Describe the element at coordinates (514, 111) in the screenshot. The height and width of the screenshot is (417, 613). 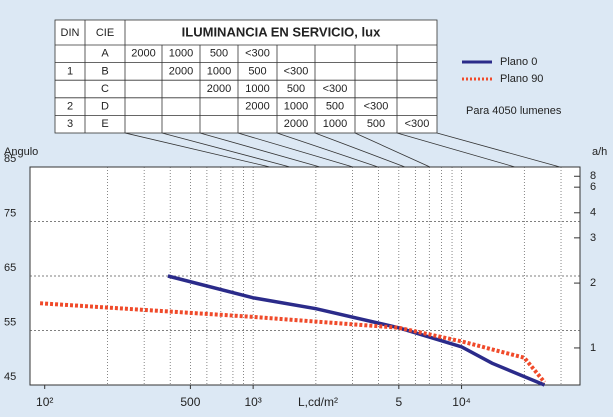
I see `note: Para 4050 lumenes` at that location.